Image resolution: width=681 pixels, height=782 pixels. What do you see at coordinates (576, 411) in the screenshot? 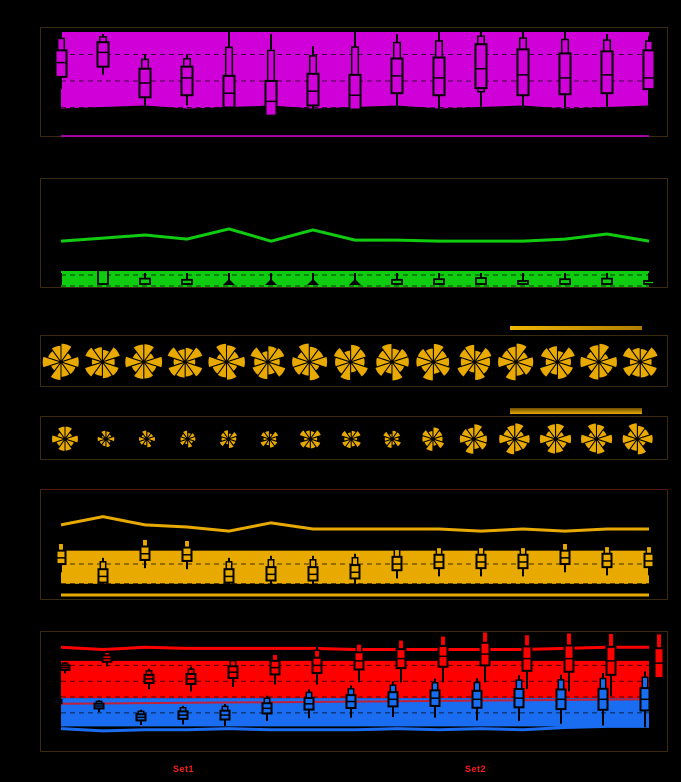
I see `rose-legend-bar-bottom` at bounding box center [576, 411].